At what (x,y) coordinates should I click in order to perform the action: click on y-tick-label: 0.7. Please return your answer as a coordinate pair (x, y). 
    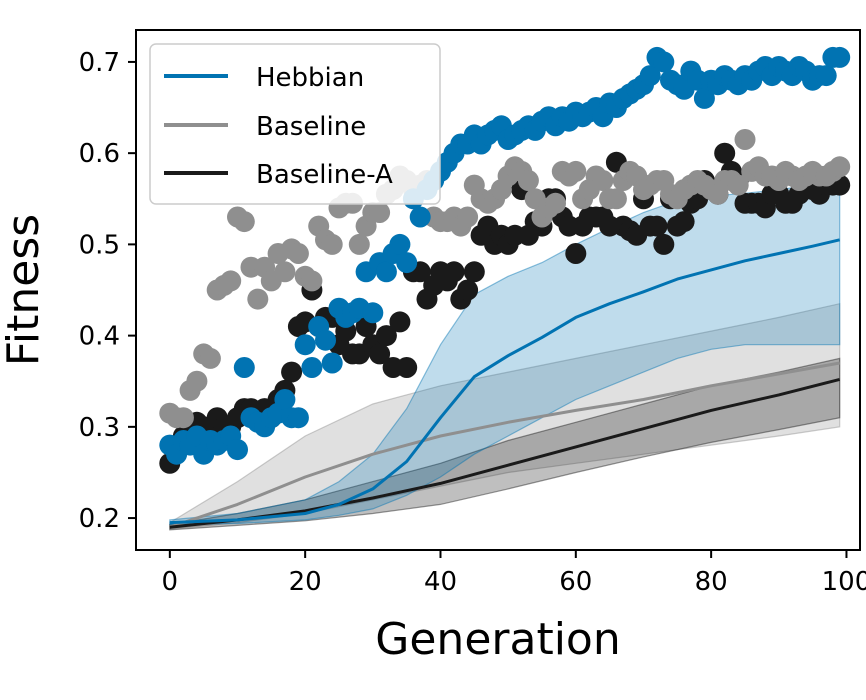
    Looking at the image, I should click on (99, 63).